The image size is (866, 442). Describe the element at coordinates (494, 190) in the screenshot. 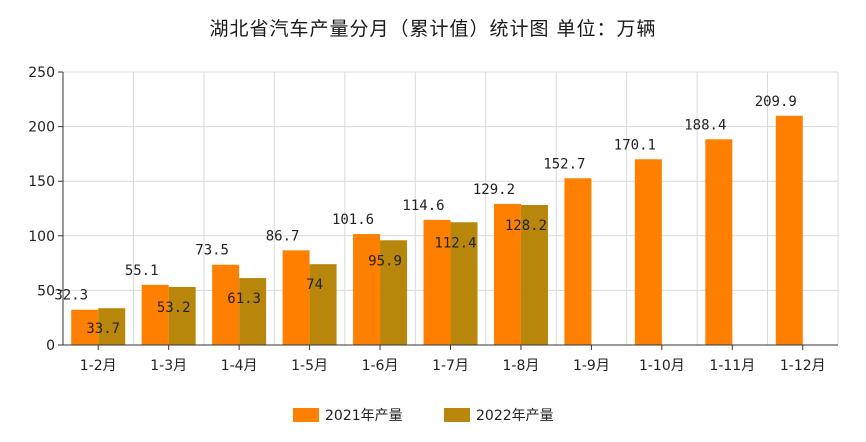

I see `data-label-2021: 129.2` at that location.